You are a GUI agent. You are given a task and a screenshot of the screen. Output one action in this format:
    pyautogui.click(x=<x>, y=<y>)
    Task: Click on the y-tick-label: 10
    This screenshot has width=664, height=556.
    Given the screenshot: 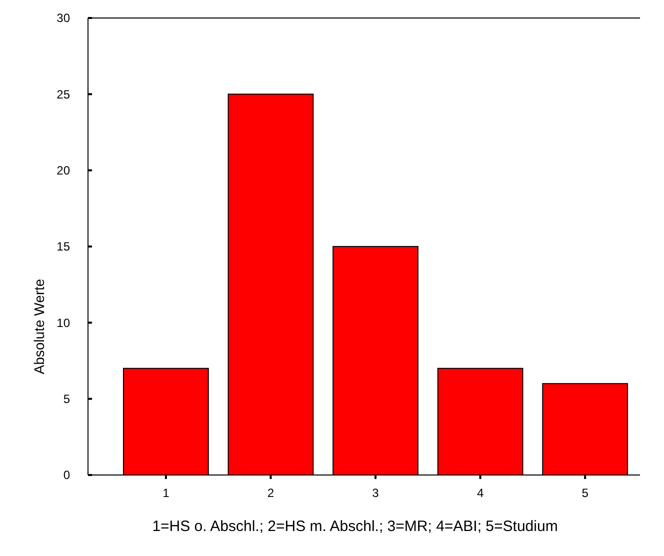 What is the action you would take?
    pyautogui.click(x=63, y=323)
    